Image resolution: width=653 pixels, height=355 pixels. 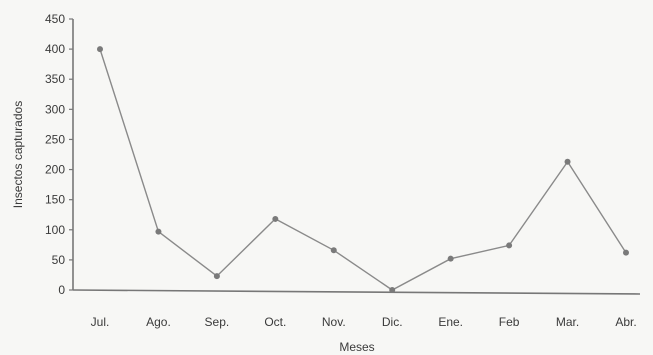 I want to click on x-tick-label: Mar., so click(x=567, y=322).